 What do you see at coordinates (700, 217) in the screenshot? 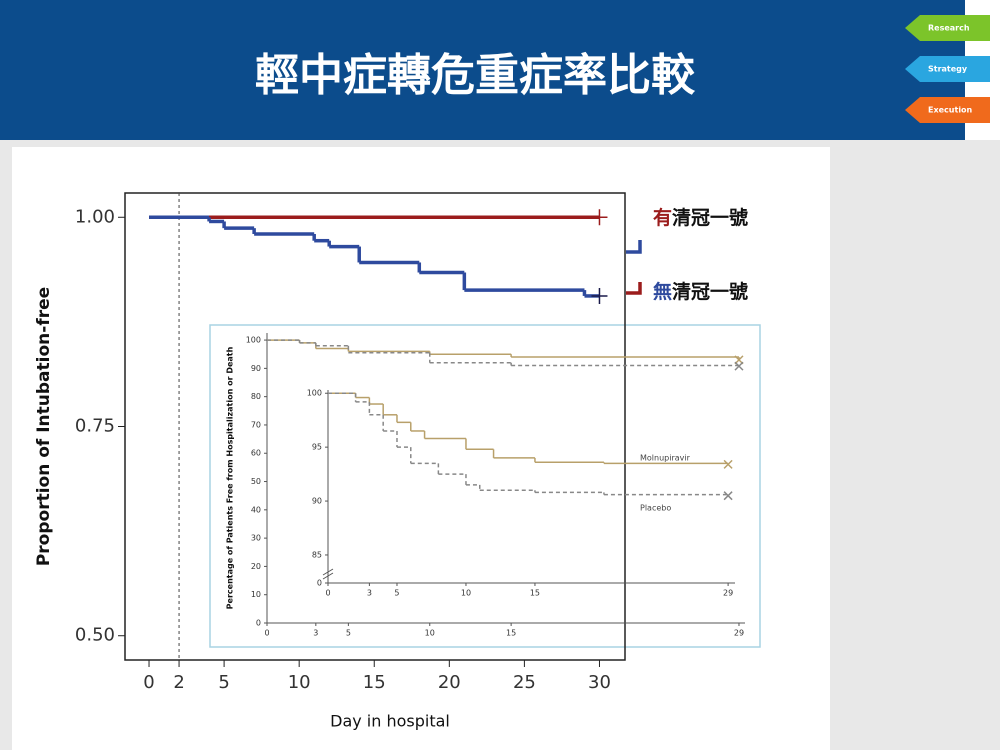
I see `legend-label: 有清冠一號` at bounding box center [700, 217].